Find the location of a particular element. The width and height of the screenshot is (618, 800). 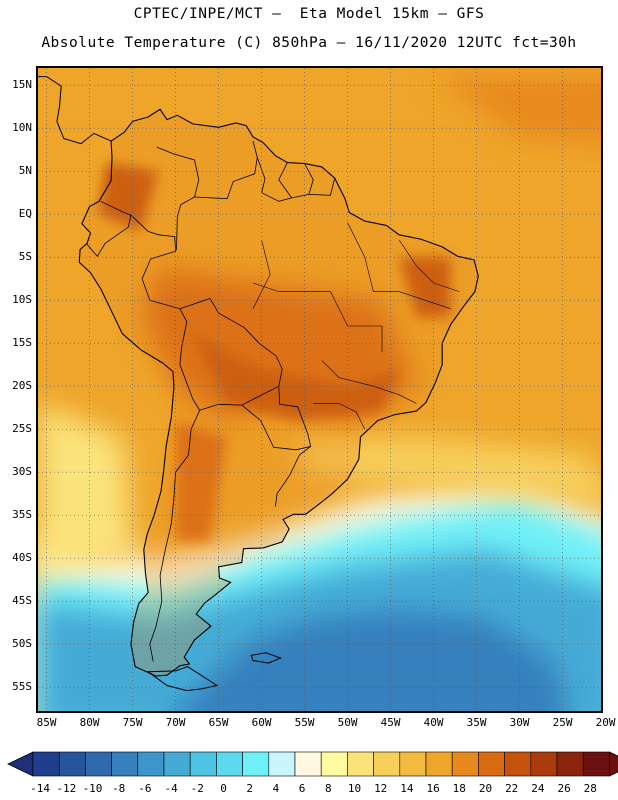

colorbar-label: 2 is located at coordinates (249, 788).